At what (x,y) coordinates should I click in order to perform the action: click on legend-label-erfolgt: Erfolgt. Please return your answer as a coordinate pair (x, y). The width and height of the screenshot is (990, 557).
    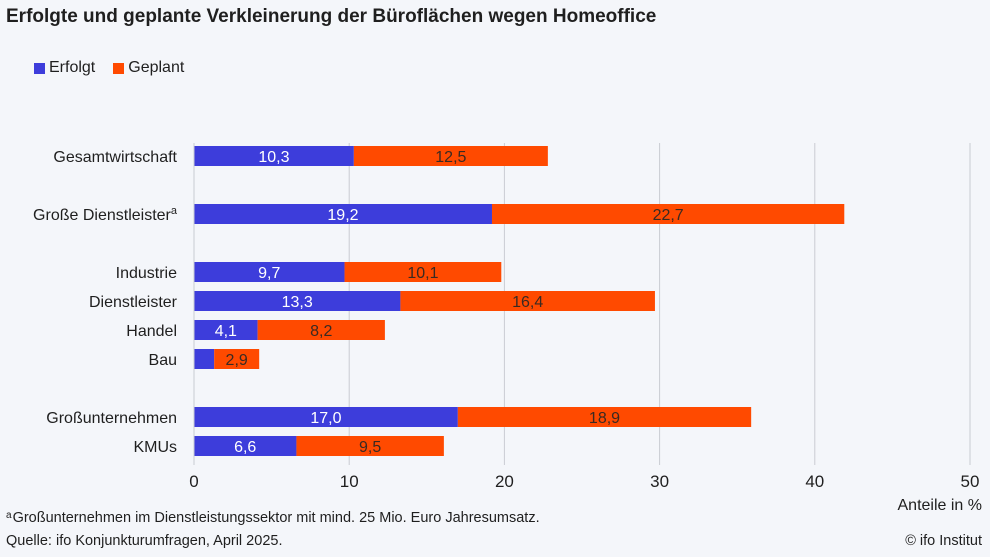
    Looking at the image, I should click on (72, 67).